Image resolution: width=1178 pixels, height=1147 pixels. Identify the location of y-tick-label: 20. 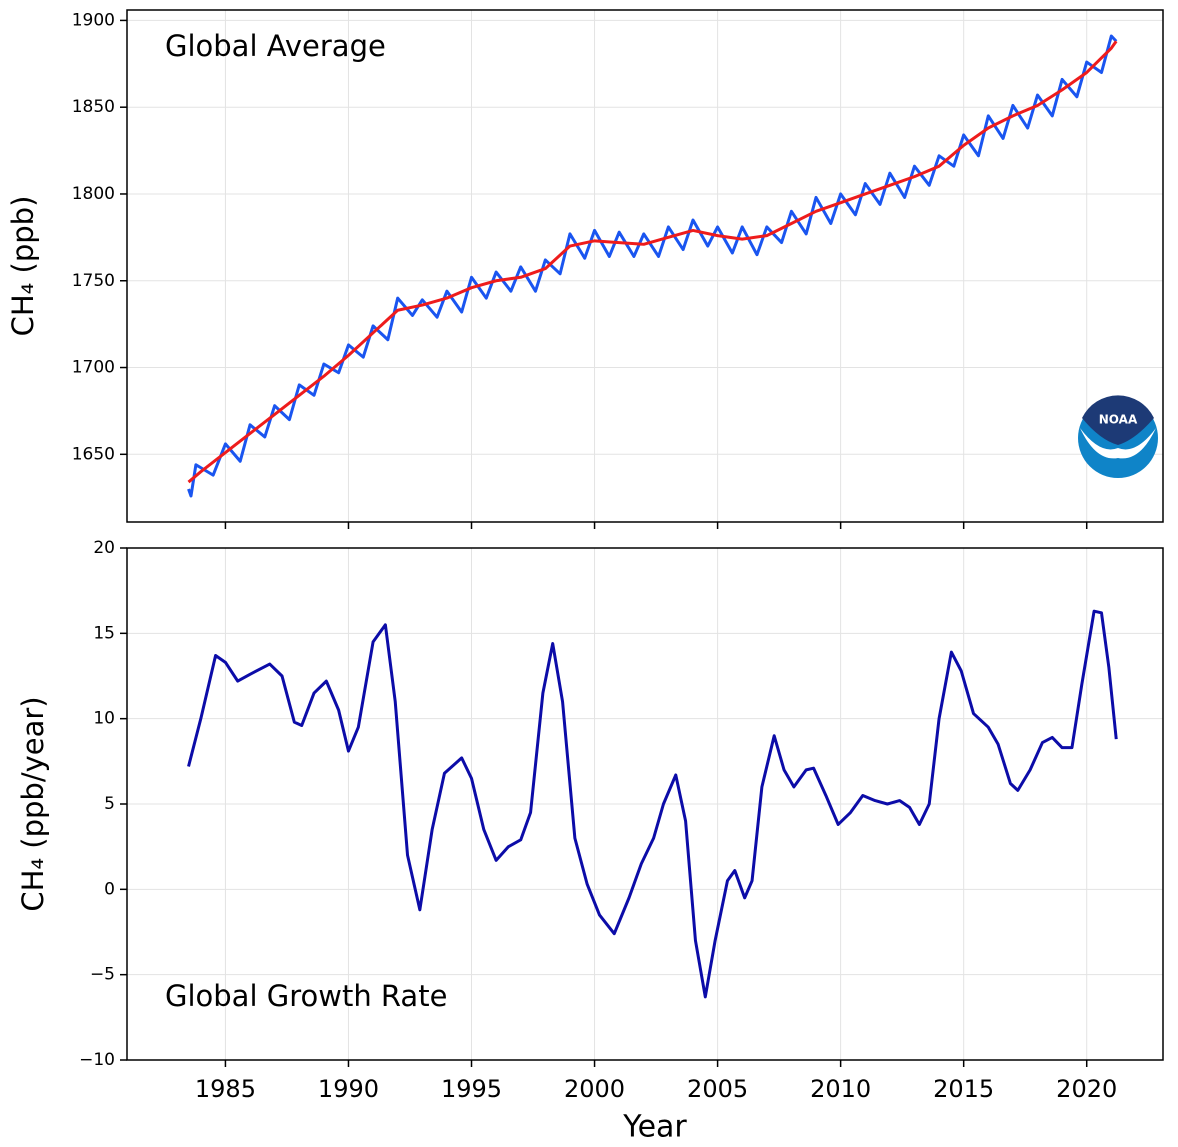
(104, 548).